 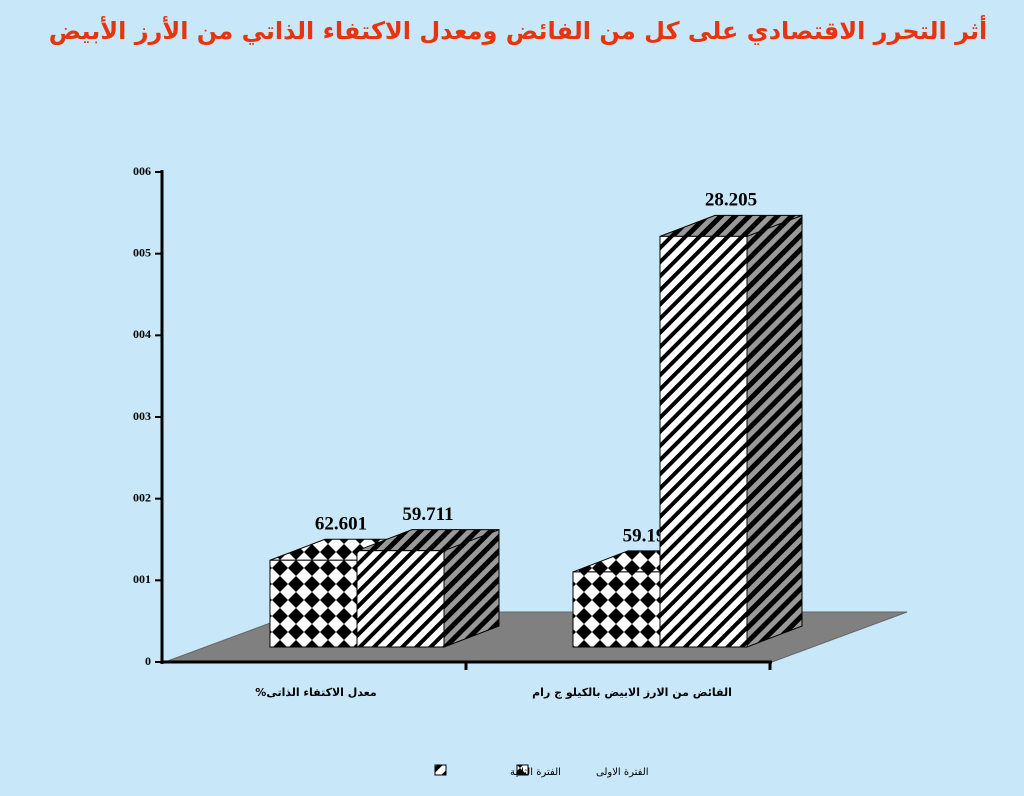 What do you see at coordinates (774, 431) in the screenshot?
I see `bar-side` at bounding box center [774, 431].